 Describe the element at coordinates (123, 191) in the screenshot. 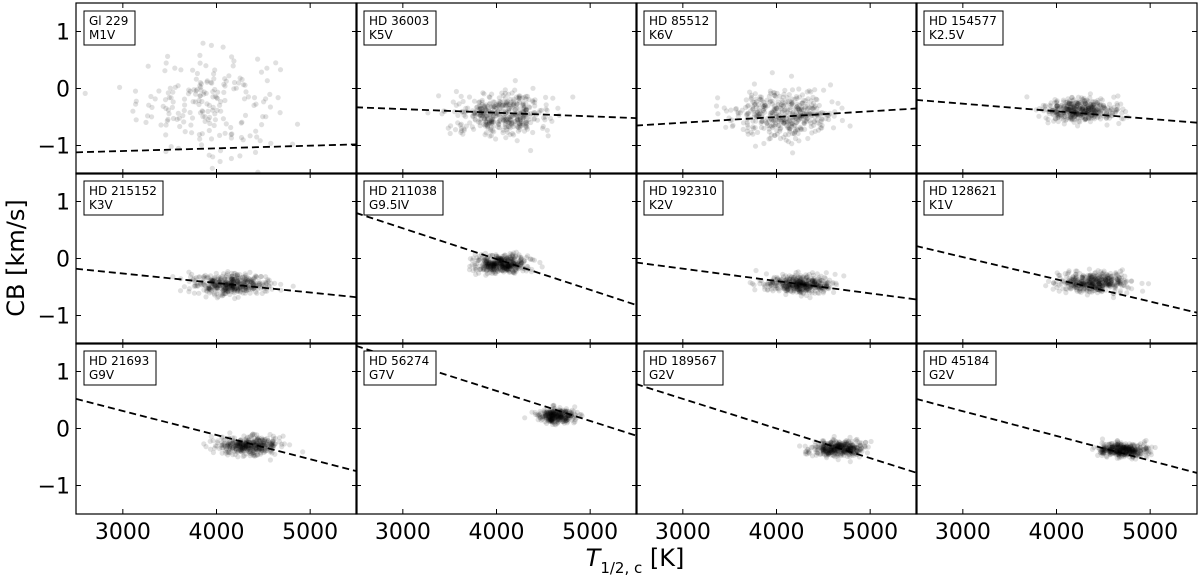

I see `star-name: HD 215152` at that location.